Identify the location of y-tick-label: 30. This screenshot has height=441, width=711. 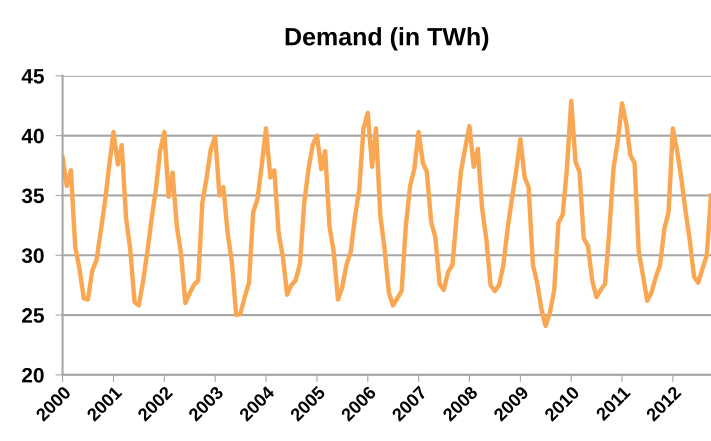
(33, 256).